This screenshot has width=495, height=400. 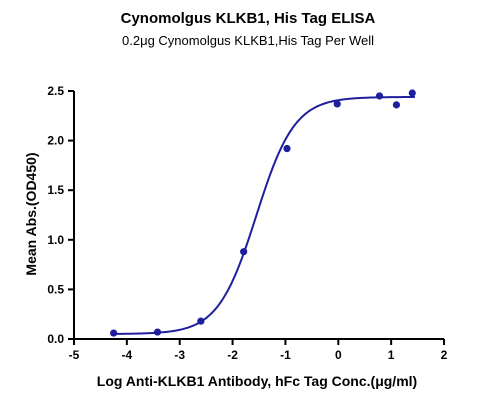 What do you see at coordinates (55, 141) in the screenshot?
I see `y-tick-label: 2.0` at bounding box center [55, 141].